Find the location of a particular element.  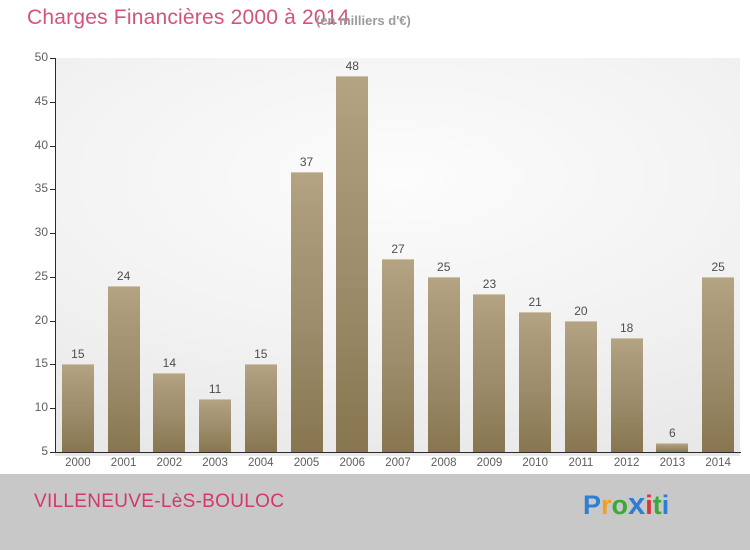

x-axis-tick-label: 2013 is located at coordinates (672, 463).